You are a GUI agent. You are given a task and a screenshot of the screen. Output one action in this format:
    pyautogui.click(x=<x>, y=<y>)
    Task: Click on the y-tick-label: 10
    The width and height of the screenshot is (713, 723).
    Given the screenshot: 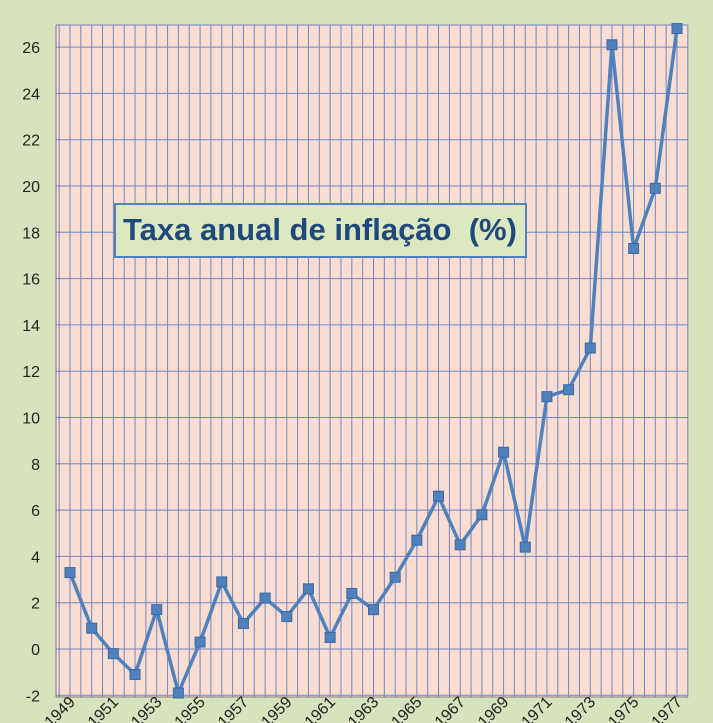 What is the action you would take?
    pyautogui.click(x=31, y=419)
    